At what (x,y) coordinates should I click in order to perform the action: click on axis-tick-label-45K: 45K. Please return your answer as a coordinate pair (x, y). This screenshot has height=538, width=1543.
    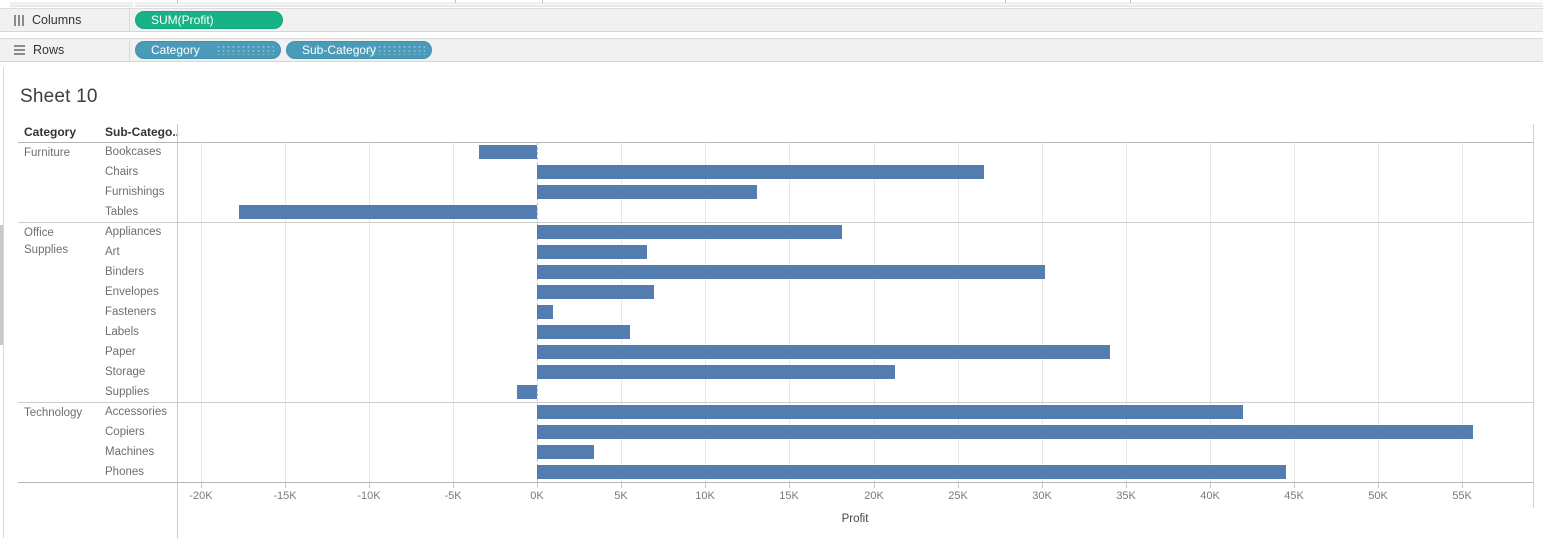
    Looking at the image, I should click on (1294, 496).